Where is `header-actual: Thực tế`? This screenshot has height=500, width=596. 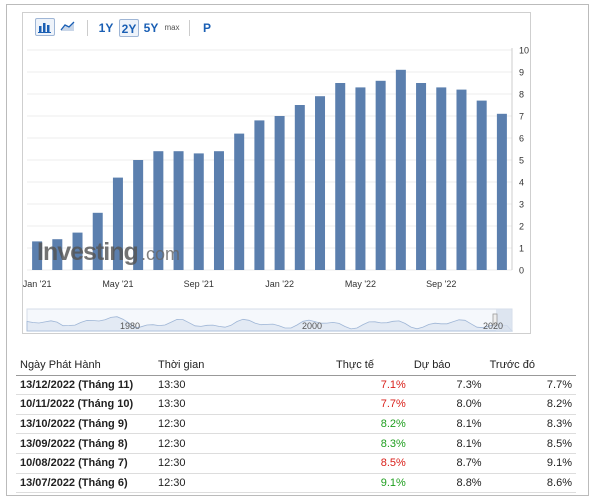
header-actual: Thực tế is located at coordinates (371, 366).